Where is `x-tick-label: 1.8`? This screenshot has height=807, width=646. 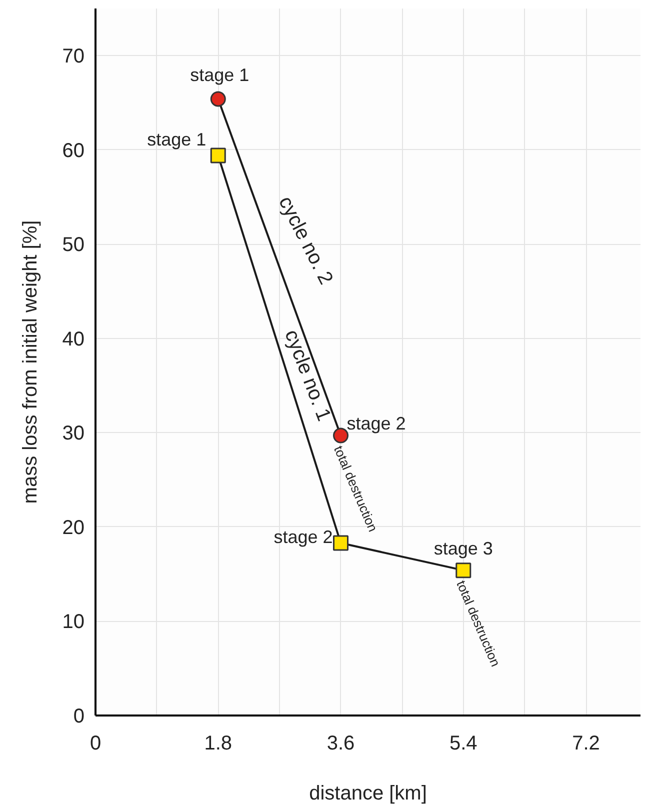
x-tick-label: 1.8 is located at coordinates (218, 743).